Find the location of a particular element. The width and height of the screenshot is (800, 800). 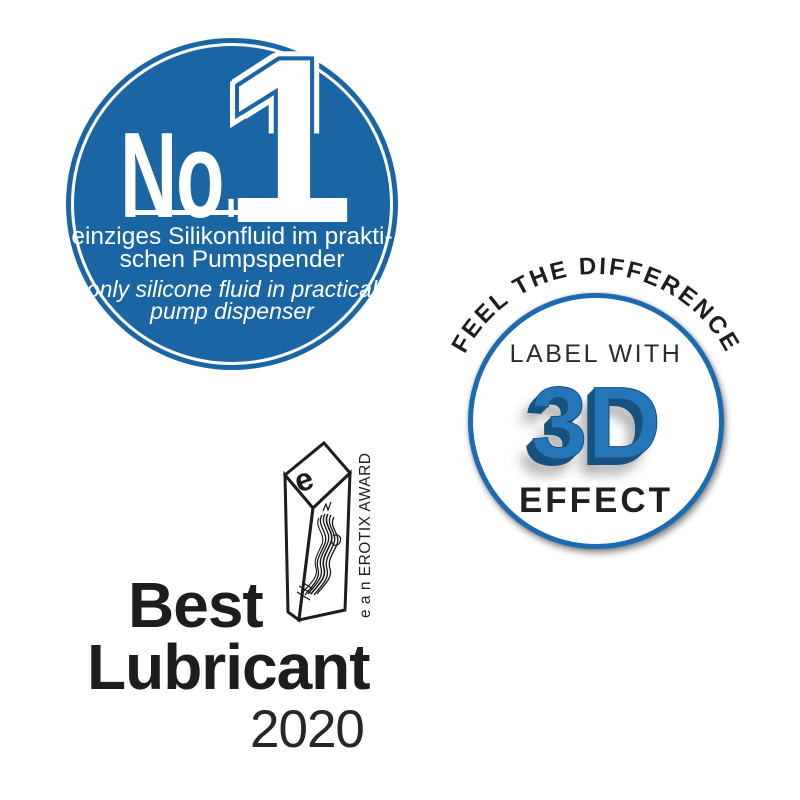

effect-text: EFFECT is located at coordinates (596, 500).